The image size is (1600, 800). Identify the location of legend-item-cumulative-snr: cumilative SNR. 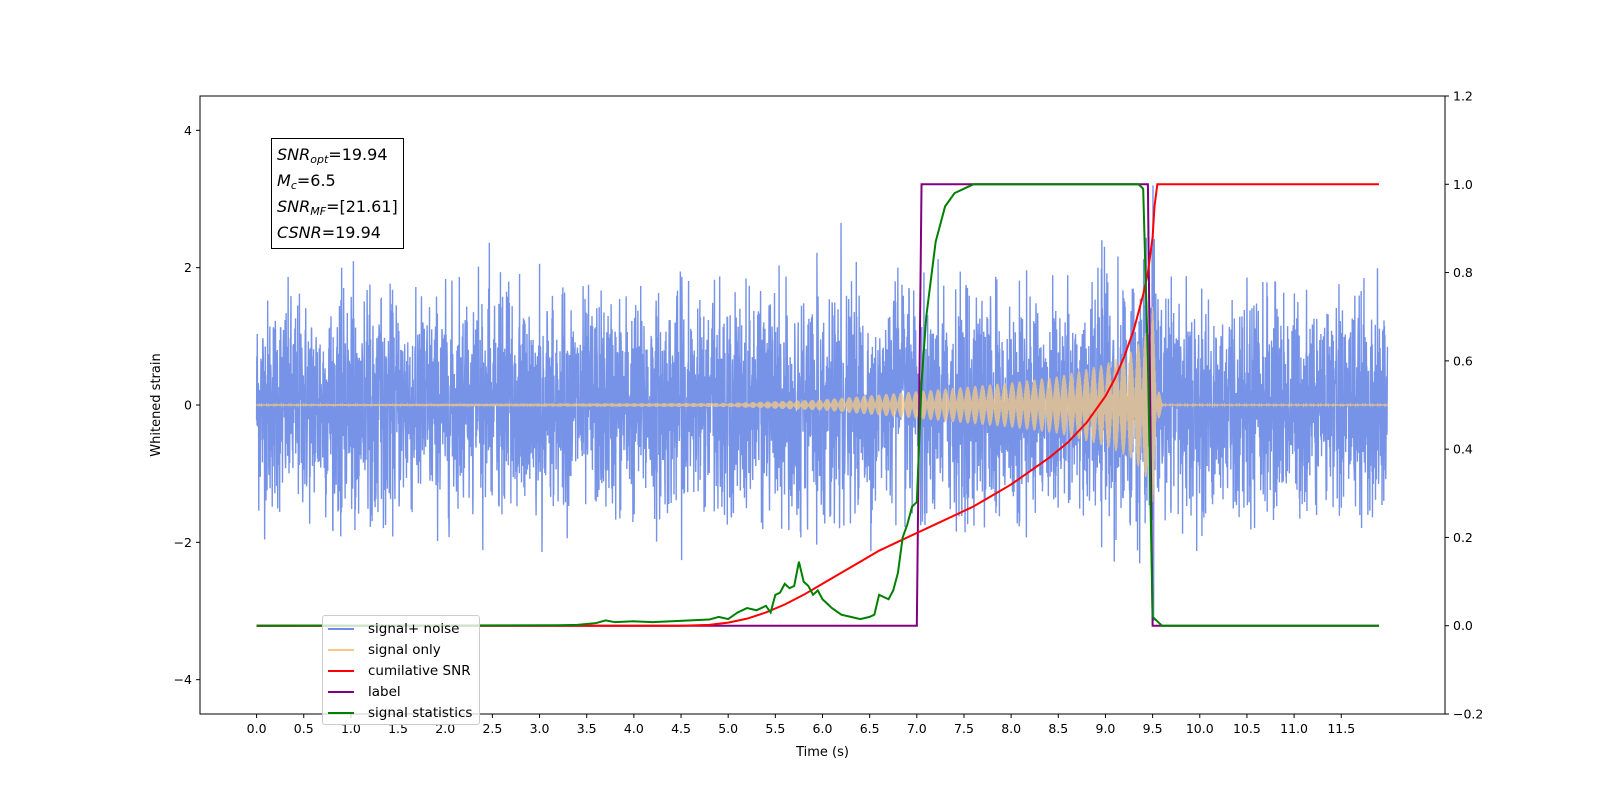
(397, 671).